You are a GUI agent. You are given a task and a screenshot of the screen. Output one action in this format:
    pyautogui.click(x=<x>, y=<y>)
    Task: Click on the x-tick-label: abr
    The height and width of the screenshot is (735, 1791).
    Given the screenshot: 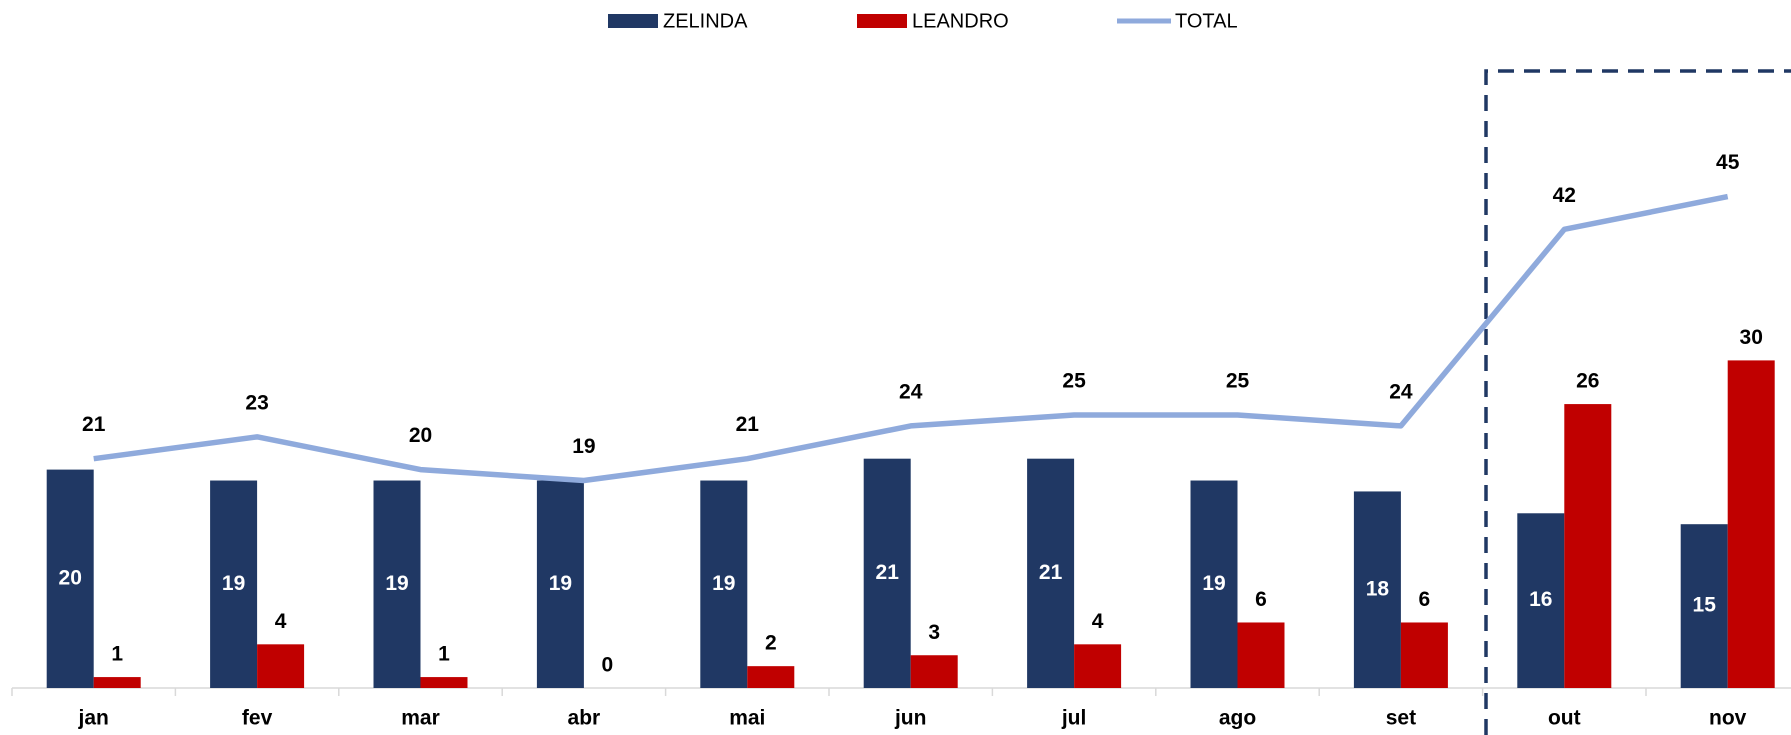 What is the action you would take?
    pyautogui.click(x=584, y=718)
    